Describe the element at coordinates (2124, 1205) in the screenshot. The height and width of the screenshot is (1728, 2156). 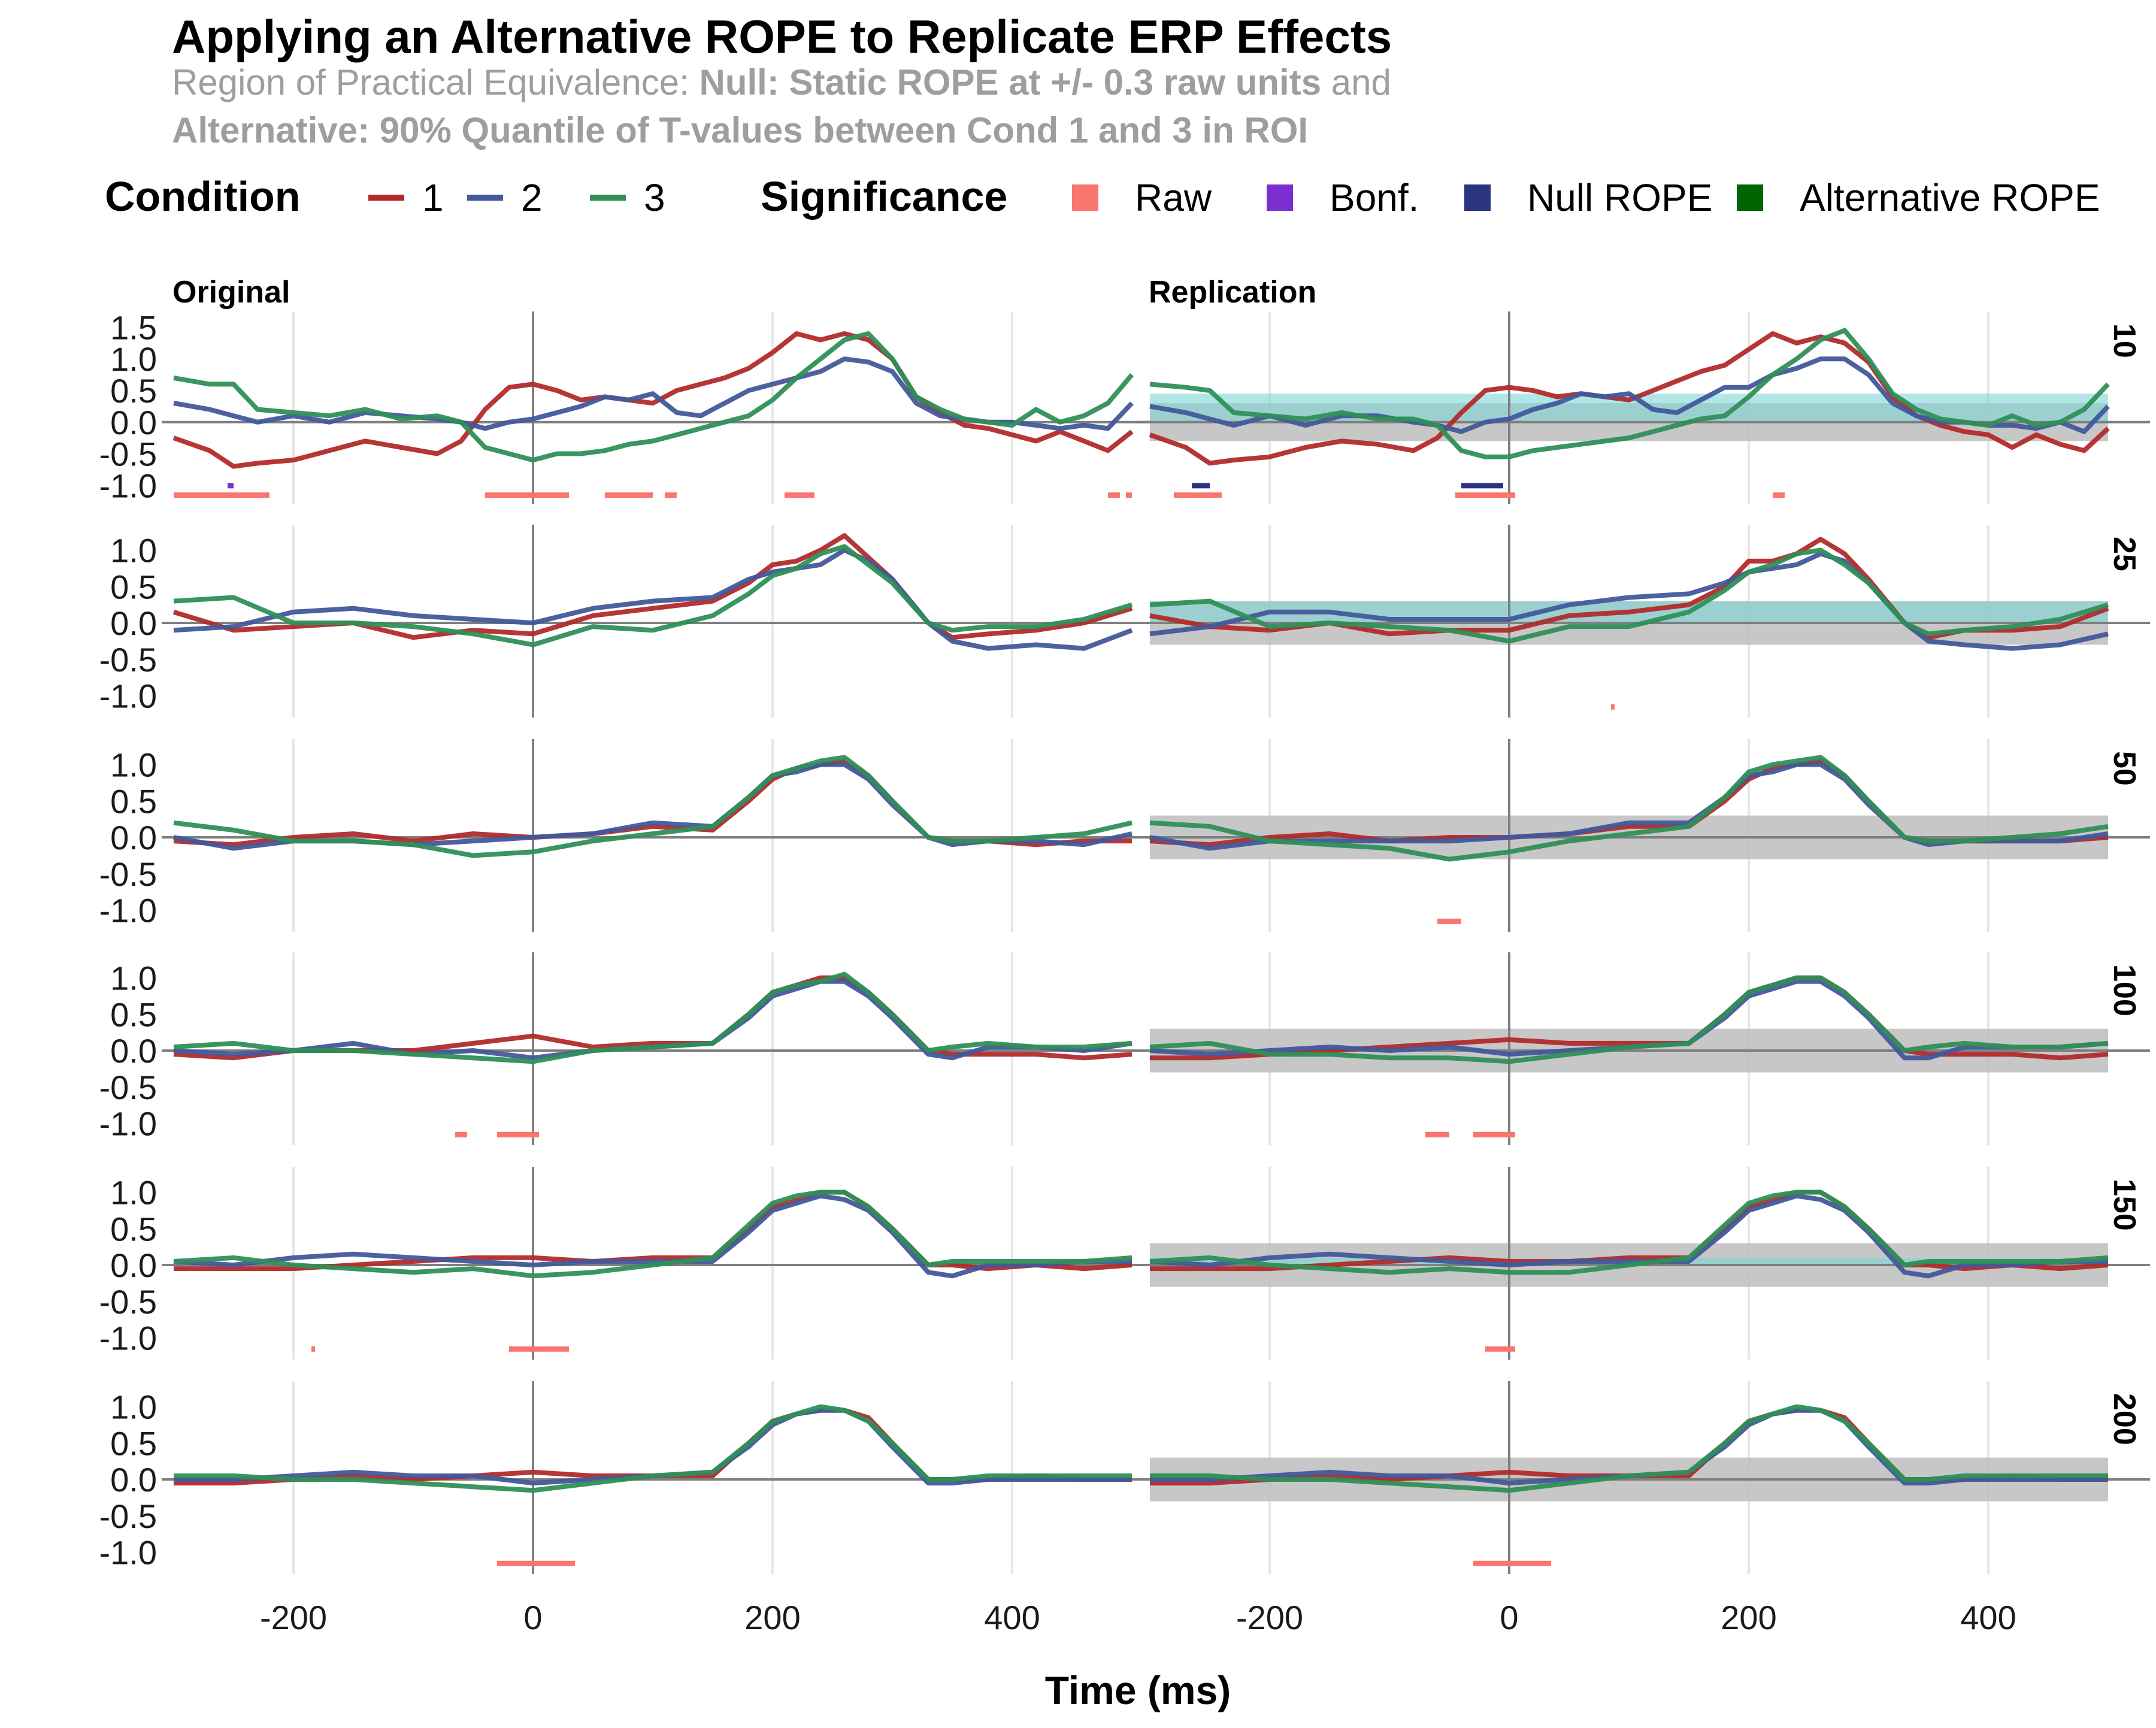
I see `facet-row-label: 150` at that location.